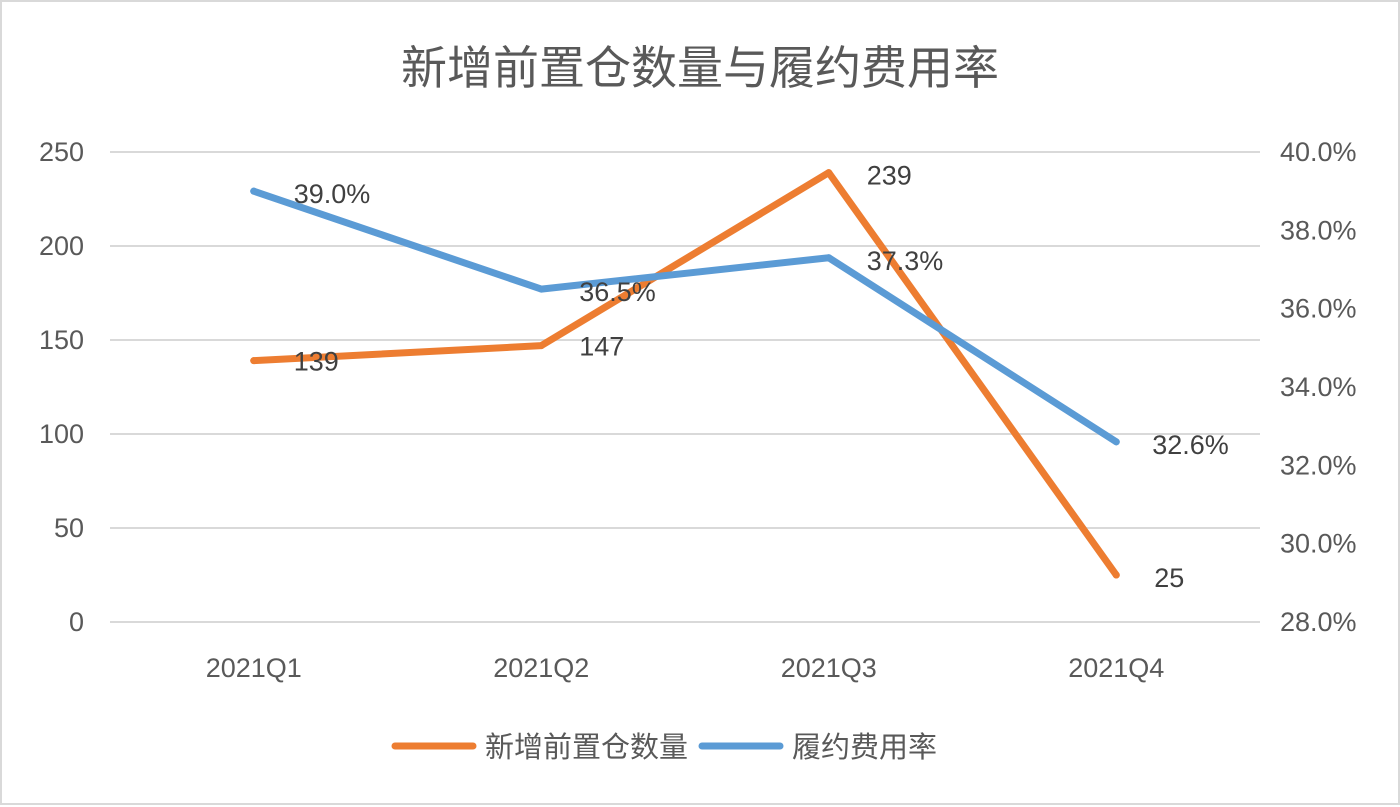  I want to click on legend-label: 新增前置仓数量, so click(586, 747).